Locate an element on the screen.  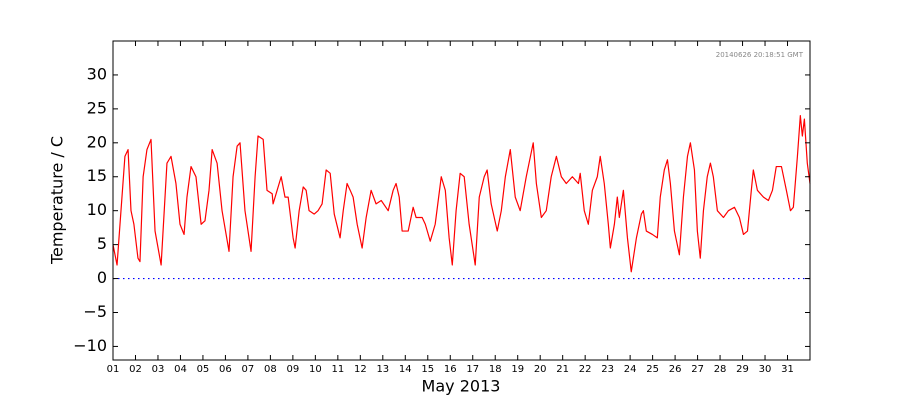
x-tick-label: 26 is located at coordinates (675, 369).